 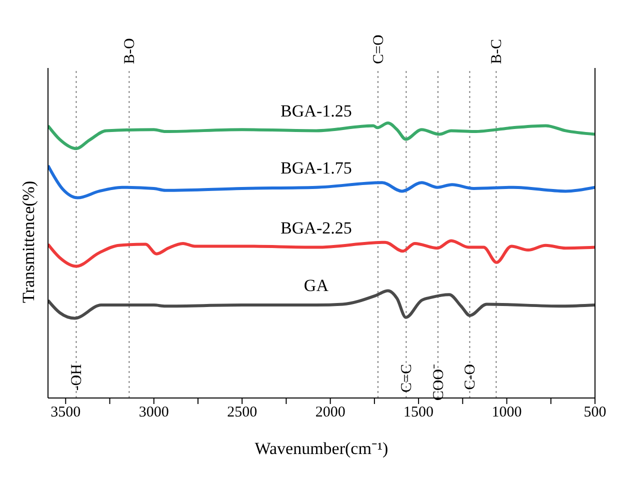 What do you see at coordinates (77, 377) in the screenshot?
I see `ref-line-label: -OH` at bounding box center [77, 377].